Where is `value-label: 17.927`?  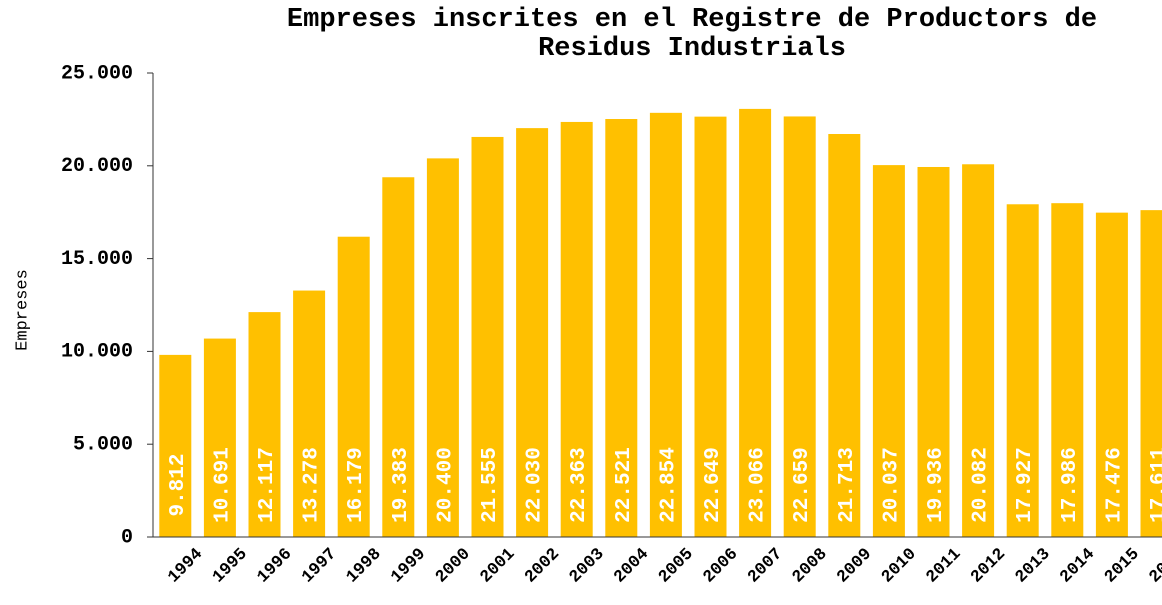 value-label: 17.927 is located at coordinates (1025, 485).